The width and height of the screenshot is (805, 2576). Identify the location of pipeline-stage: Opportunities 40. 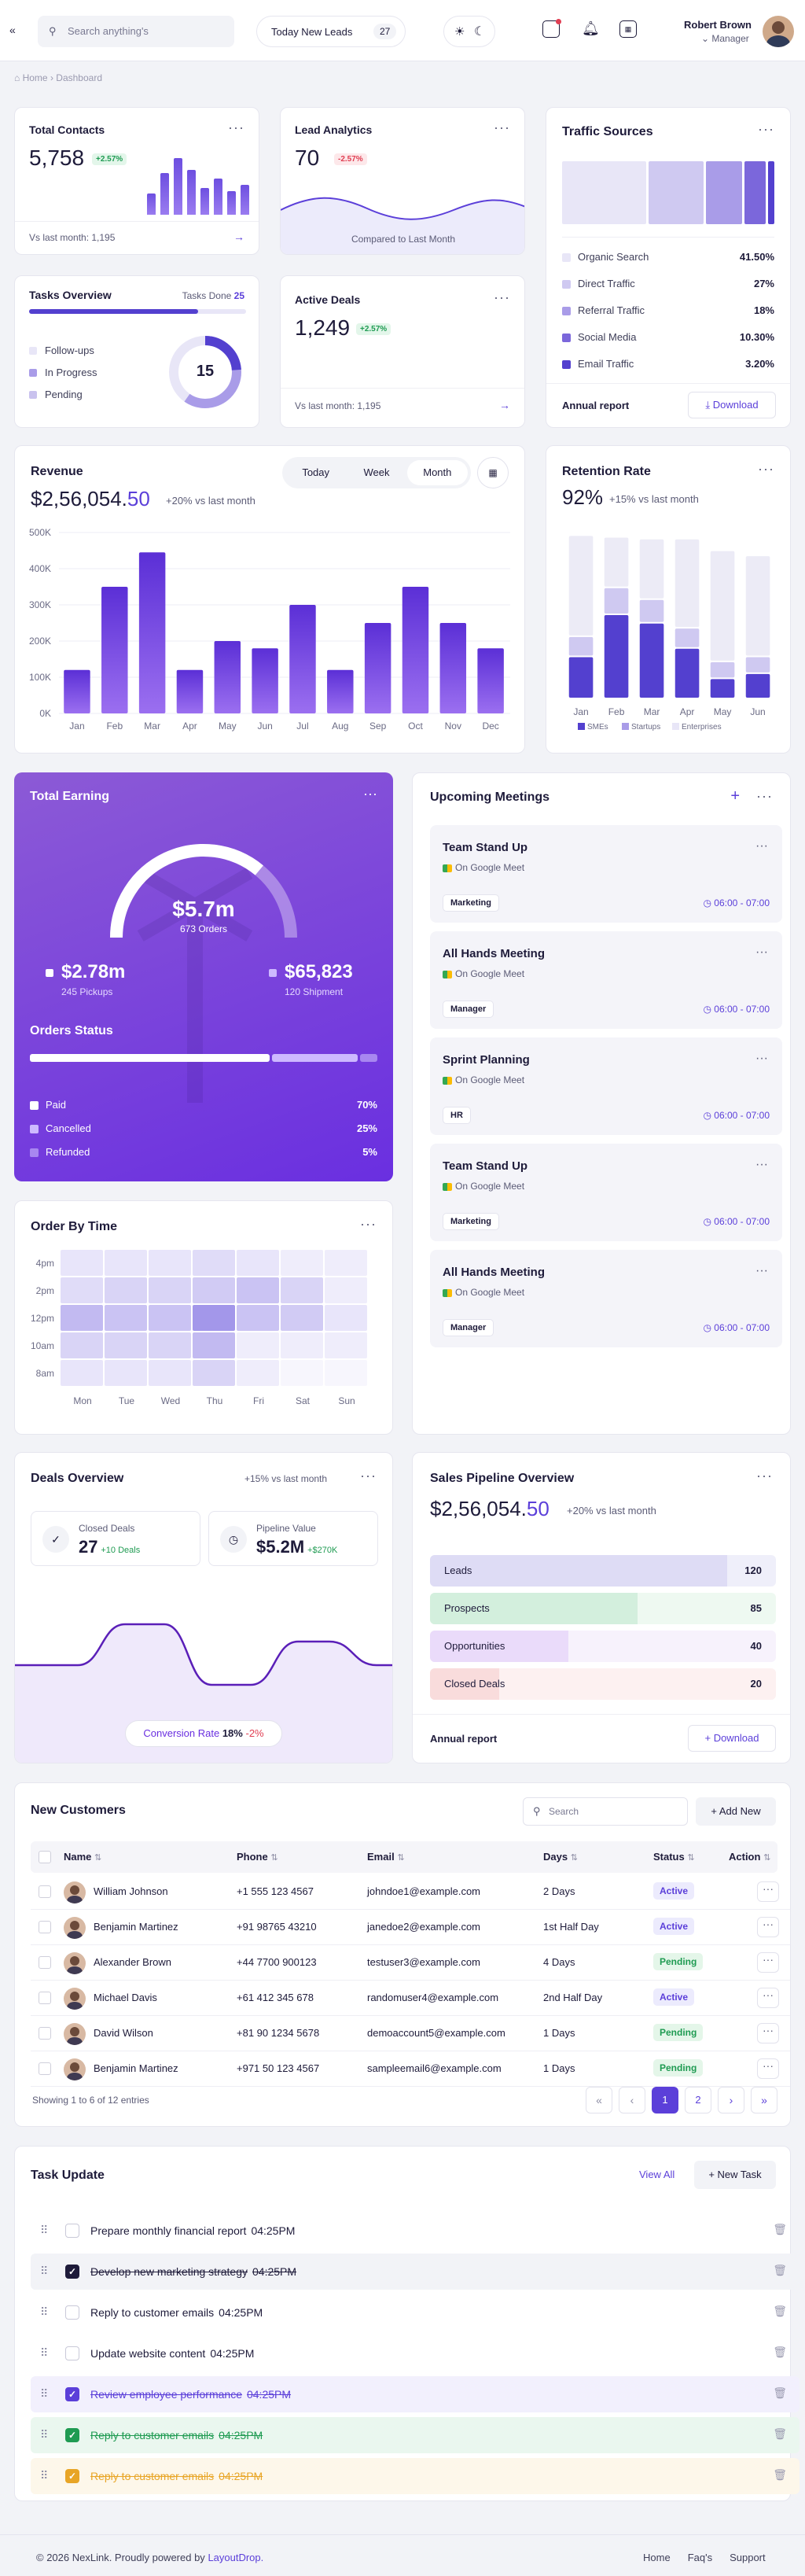
(603, 1646).